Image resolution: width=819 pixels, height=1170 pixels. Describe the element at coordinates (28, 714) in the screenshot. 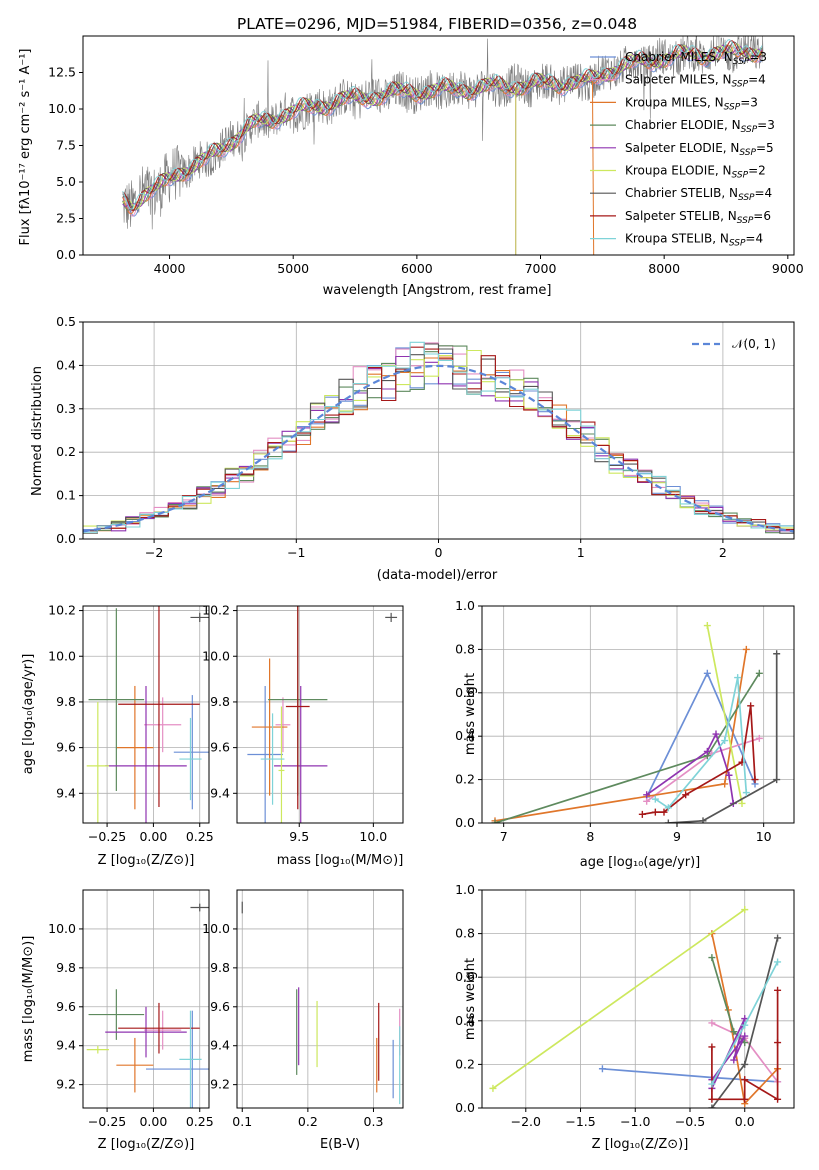

I see `age-vs-Z-ylabel: age [log₁₀(age/yr)]` at that location.